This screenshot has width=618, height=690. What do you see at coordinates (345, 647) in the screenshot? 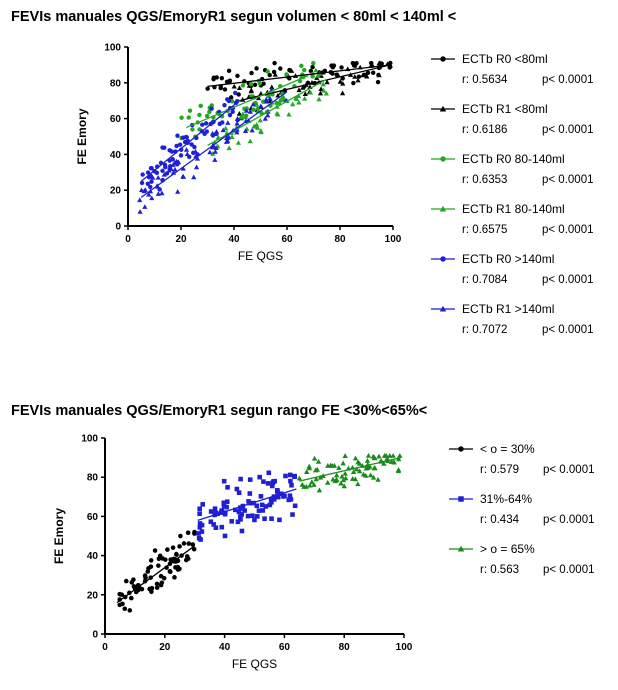
I see `chart-2-x-tick-label: 80` at bounding box center [345, 647].